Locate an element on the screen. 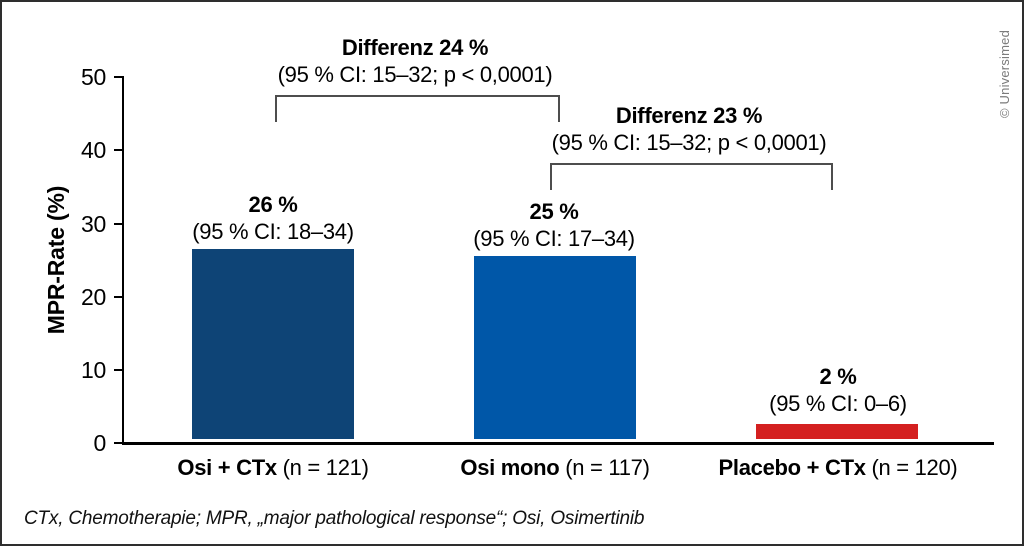 This screenshot has height=546, width=1024. category-name: Osi + CTx is located at coordinates (227, 467).